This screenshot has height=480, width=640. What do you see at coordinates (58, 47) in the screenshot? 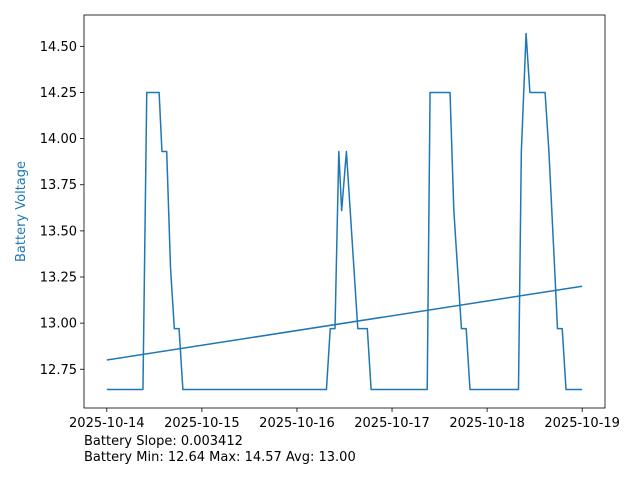
I see `y-tick-label: 14.50` at bounding box center [58, 47].